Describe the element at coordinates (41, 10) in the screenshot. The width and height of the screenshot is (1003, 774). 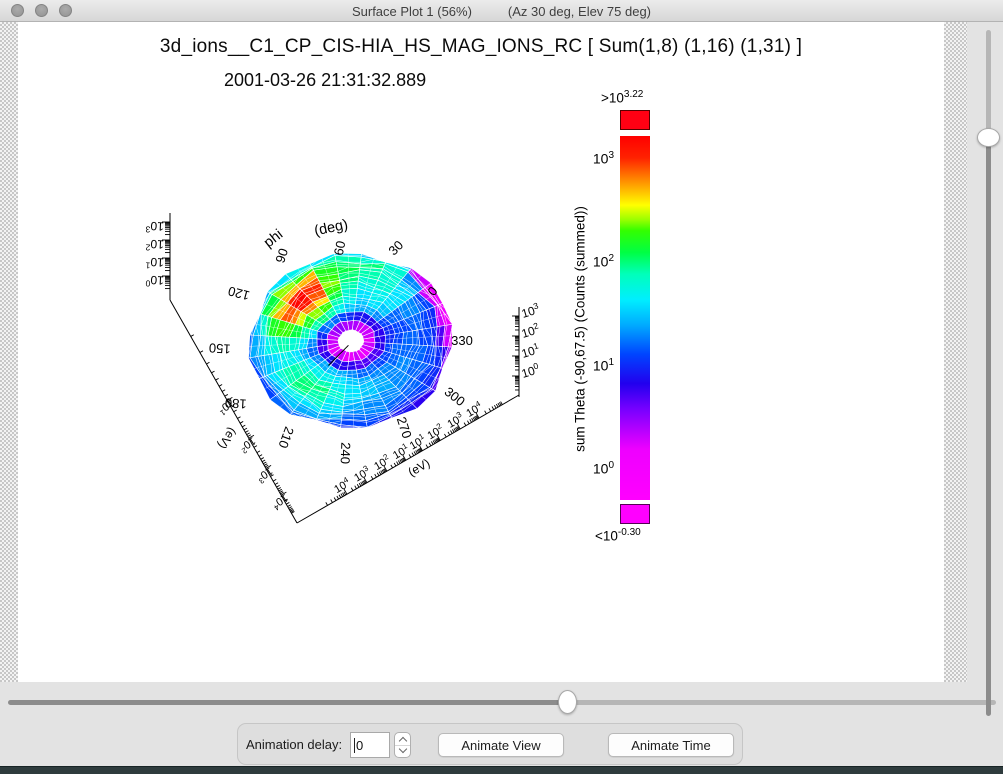
I see `minimize-button` at that location.